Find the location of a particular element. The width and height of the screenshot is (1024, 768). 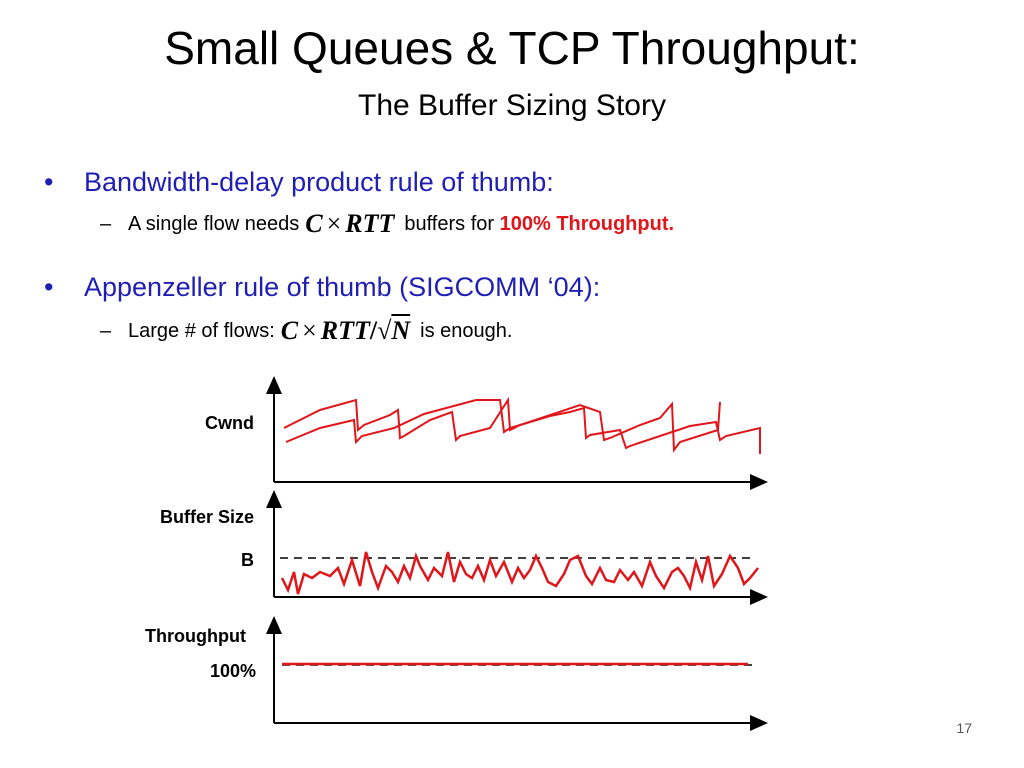

throughput-100-label: 100% is located at coordinates (232, 671).